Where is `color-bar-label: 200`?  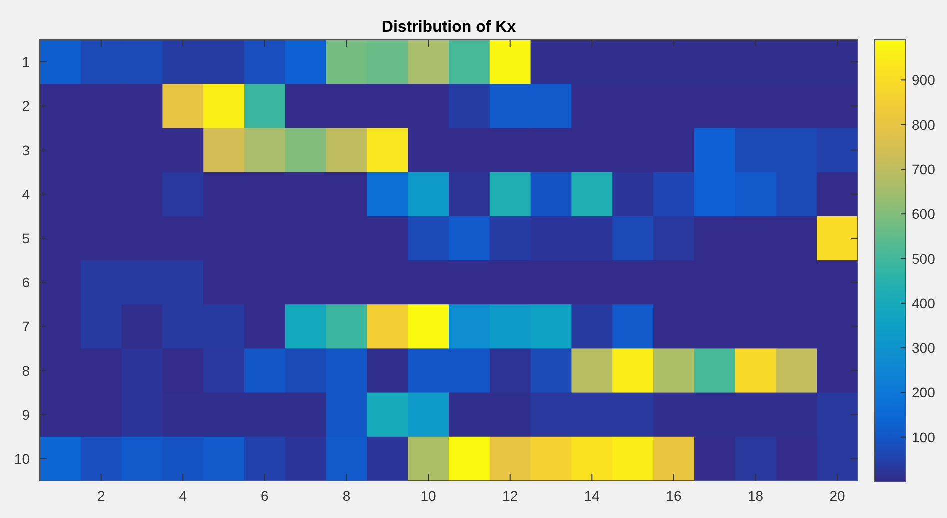
color-bar-label: 200 is located at coordinates (924, 392).